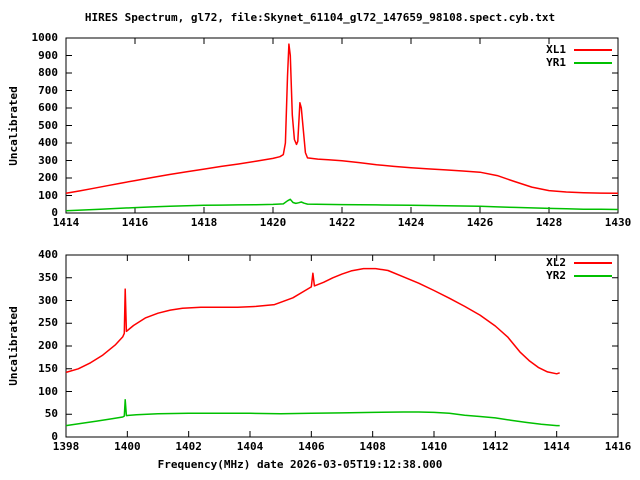  What do you see at coordinates (48, 323) in the screenshot?
I see `y-tick-label: 250` at bounding box center [48, 323].